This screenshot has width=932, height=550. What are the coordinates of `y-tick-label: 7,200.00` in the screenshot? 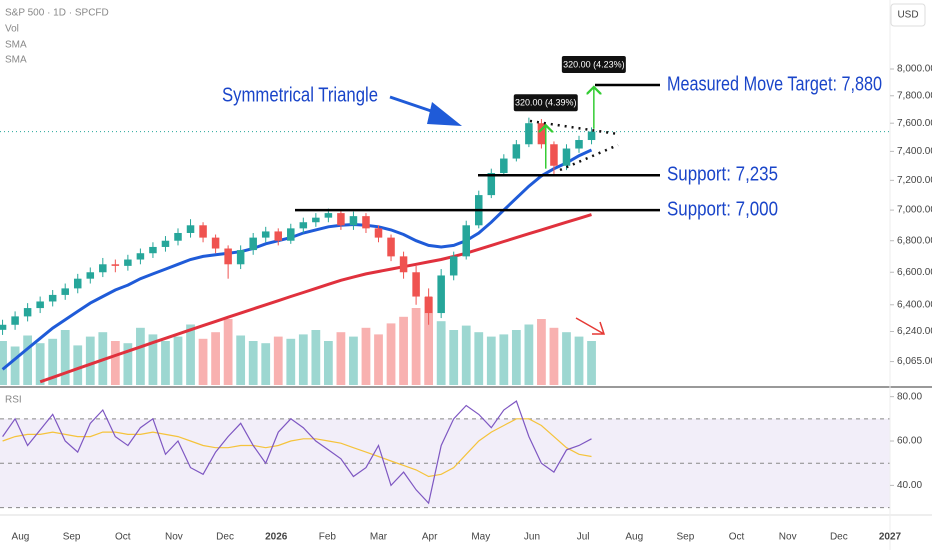 It's located at (914, 180).